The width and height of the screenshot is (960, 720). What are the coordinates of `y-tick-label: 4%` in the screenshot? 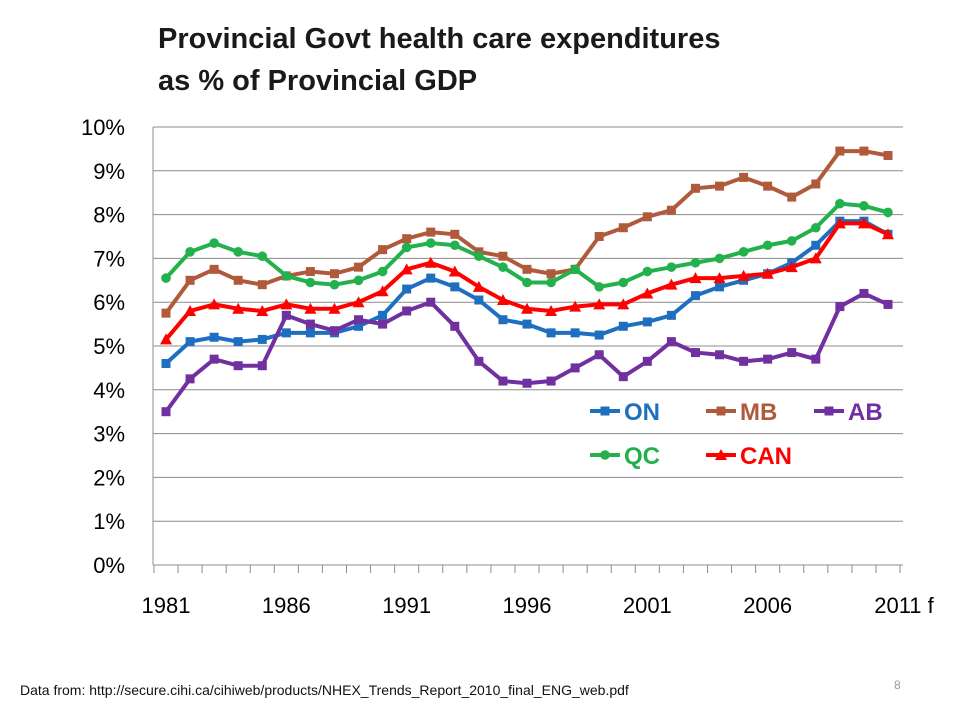 It's located at (109, 390).